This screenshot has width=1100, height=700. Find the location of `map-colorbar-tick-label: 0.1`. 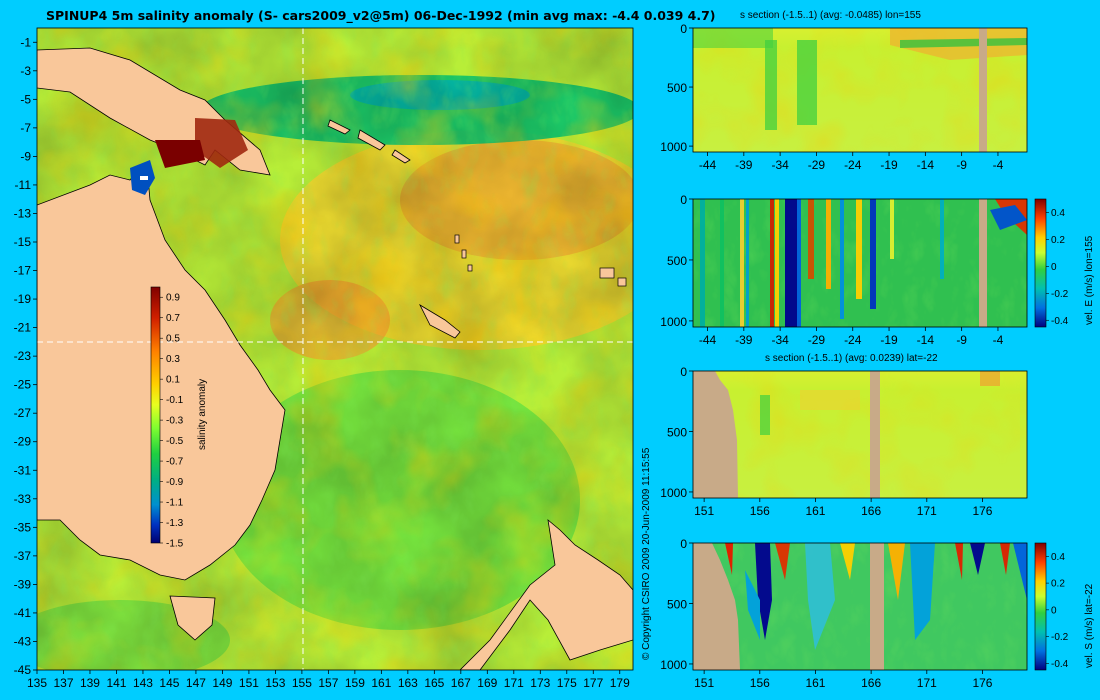

map-colorbar-tick-label: 0.1 is located at coordinates (173, 380).